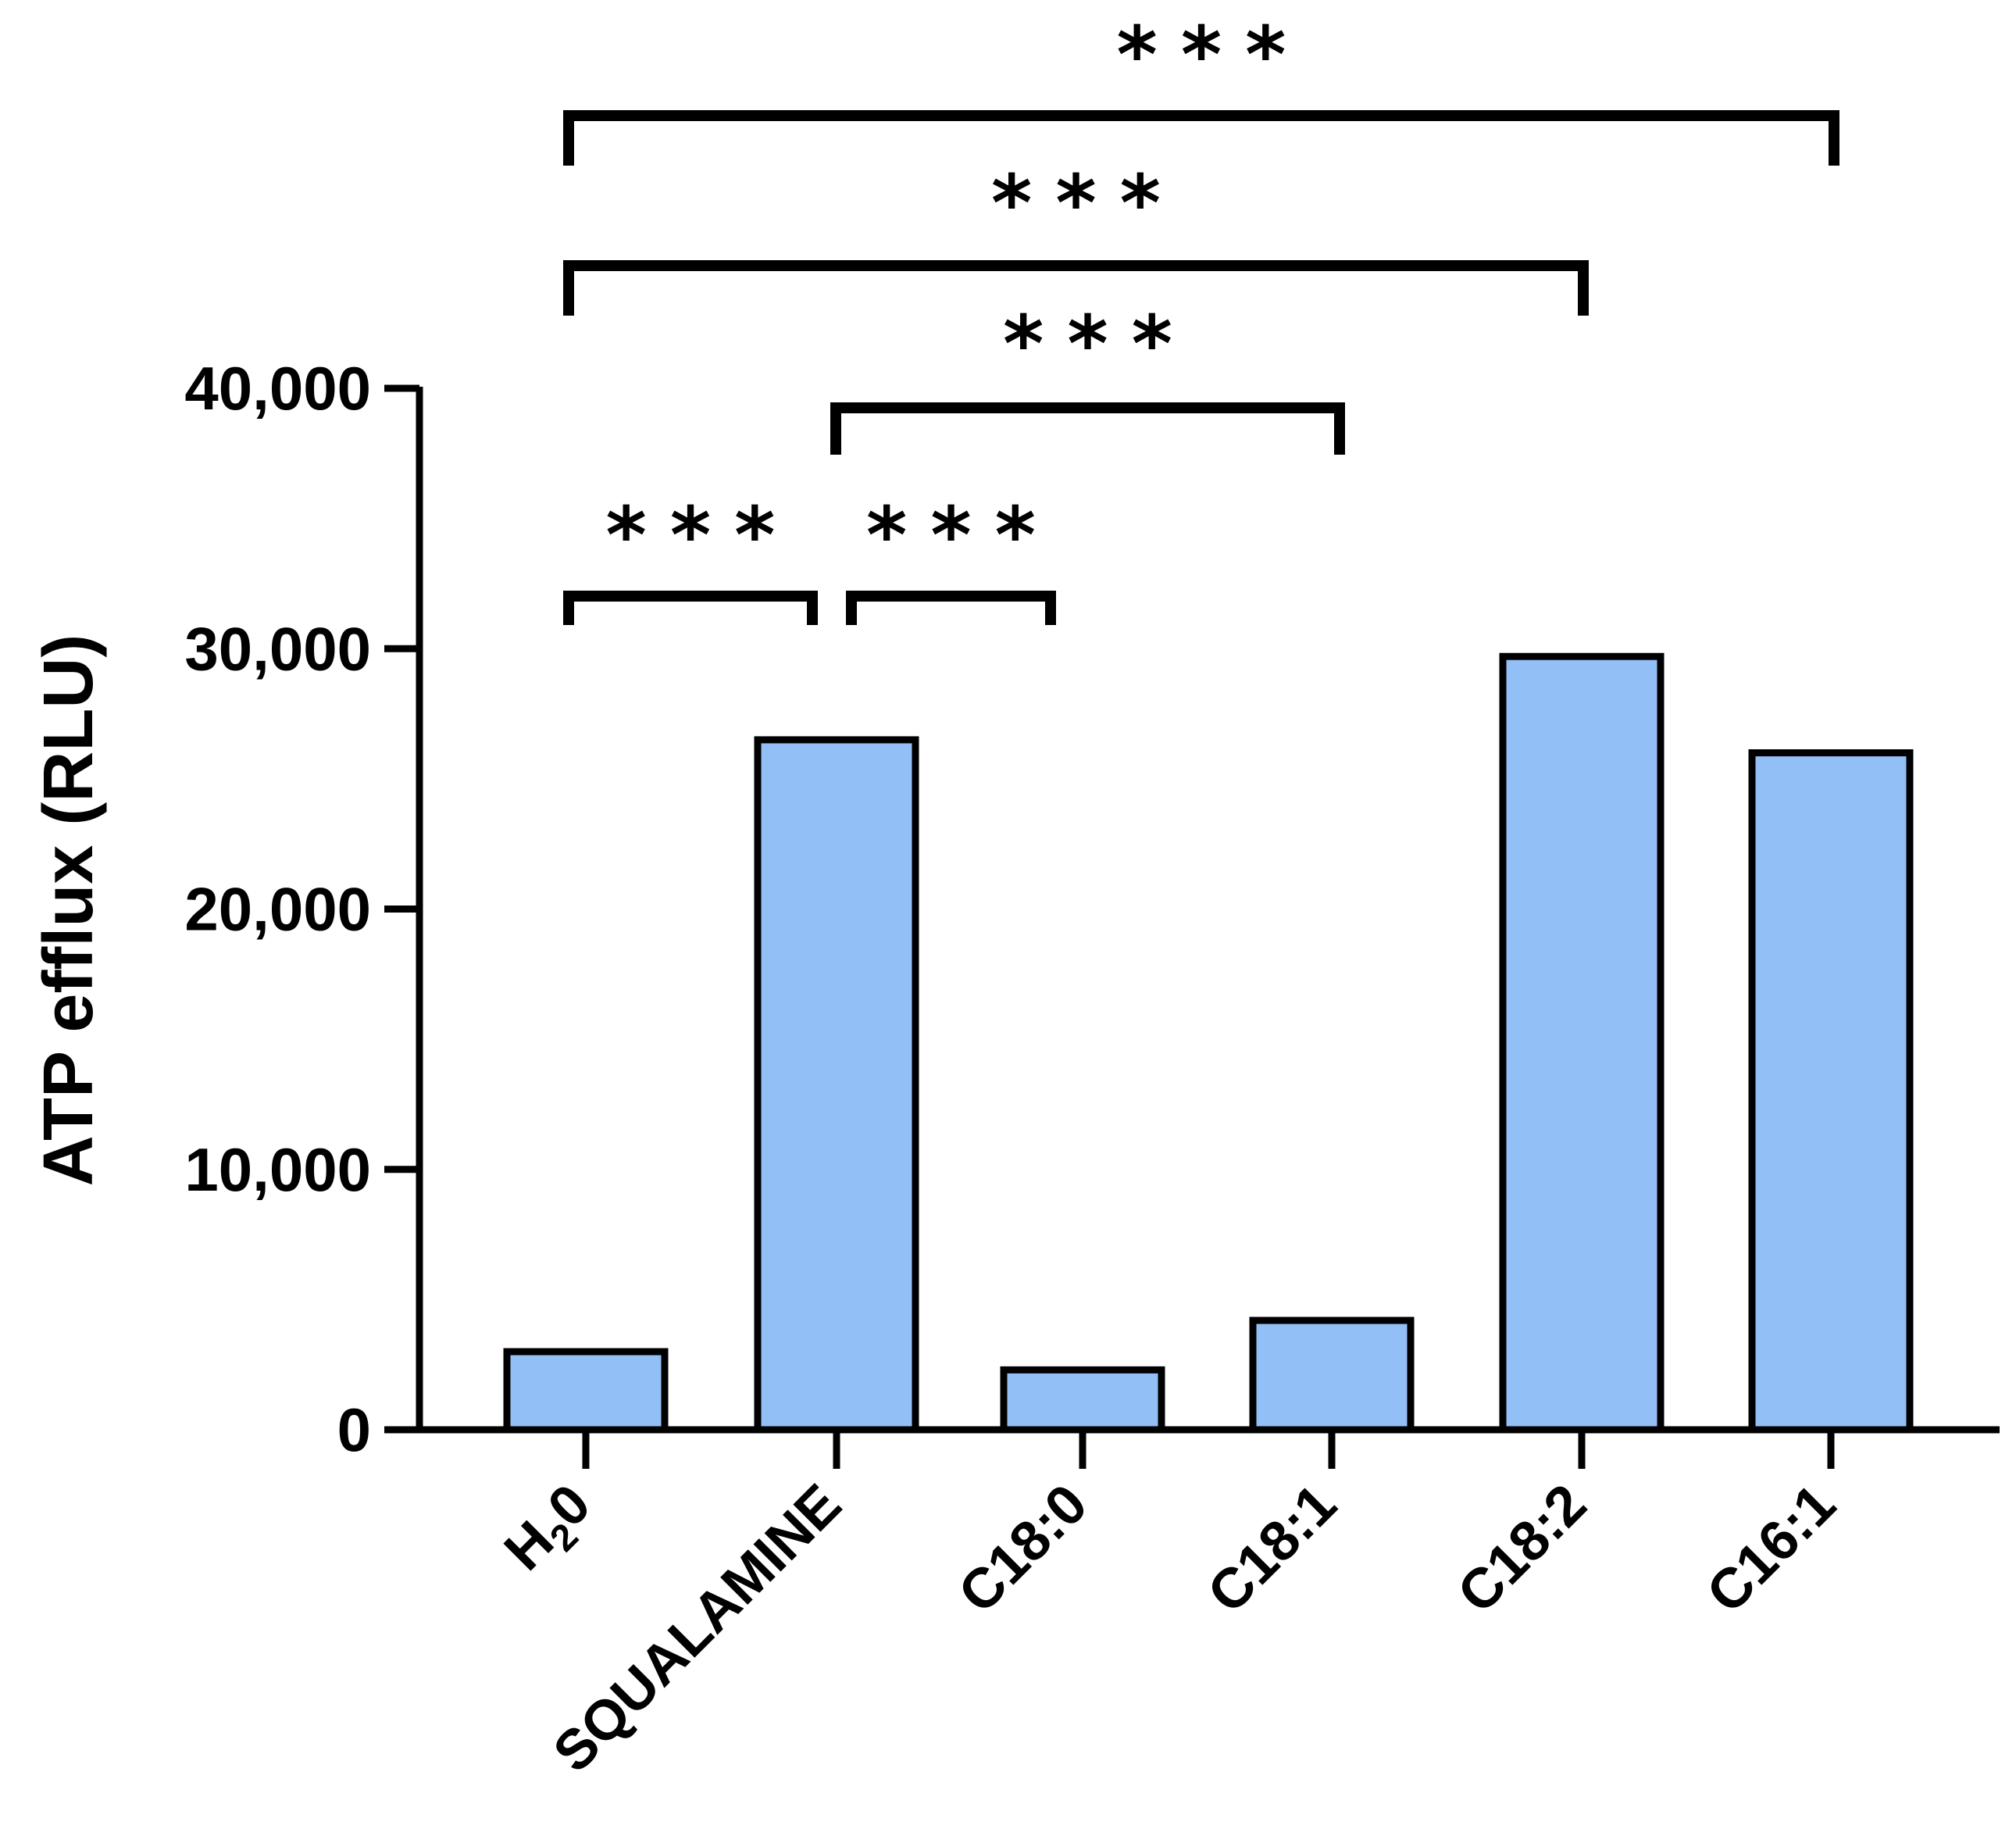 Image resolution: width=2016 pixels, height=1829 pixels. I want to click on significance-label-0: ***, so click(702, 535).